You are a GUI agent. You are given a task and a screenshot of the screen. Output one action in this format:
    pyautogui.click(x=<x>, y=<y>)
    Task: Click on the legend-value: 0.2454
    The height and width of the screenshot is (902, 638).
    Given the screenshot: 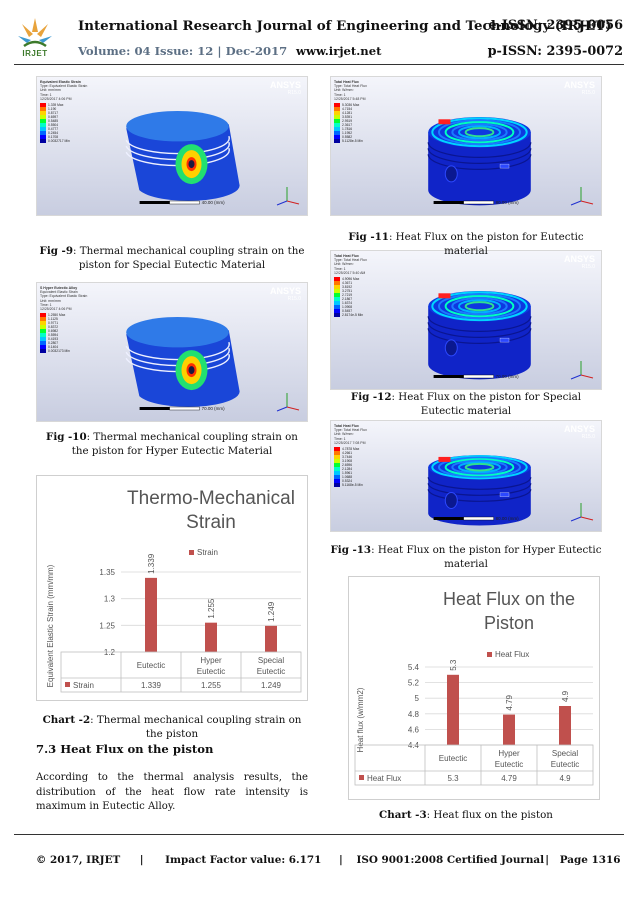 What is the action you would take?
    pyautogui.click(x=53, y=133)
    